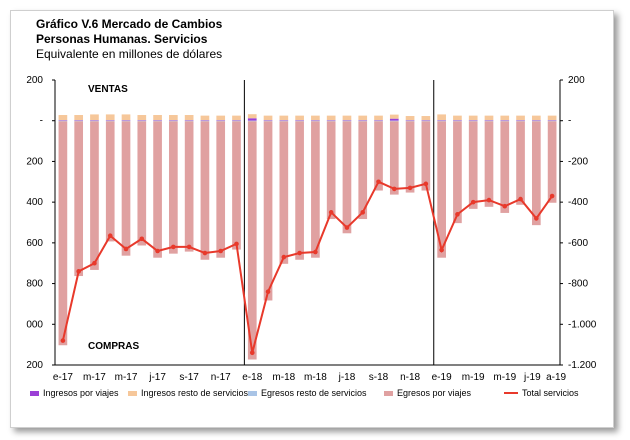 This screenshot has width=630, height=440. I want to click on x-tick-label-3: j-17, so click(157, 377).